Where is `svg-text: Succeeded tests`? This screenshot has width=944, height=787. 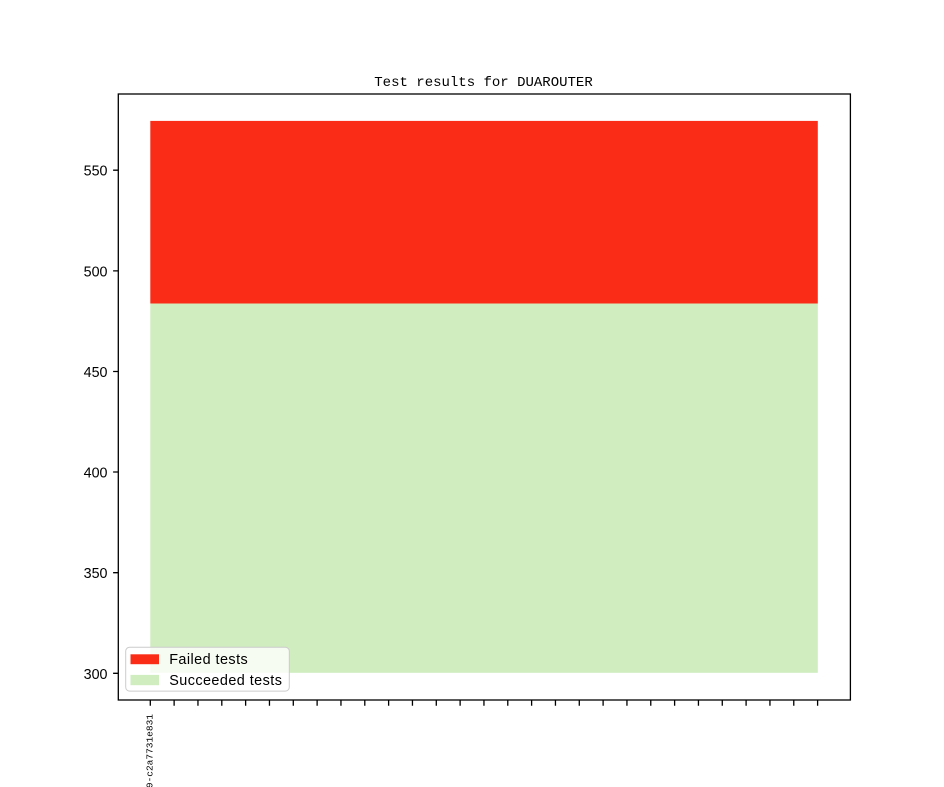
svg-text: Succeeded tests is located at coordinates (225, 681).